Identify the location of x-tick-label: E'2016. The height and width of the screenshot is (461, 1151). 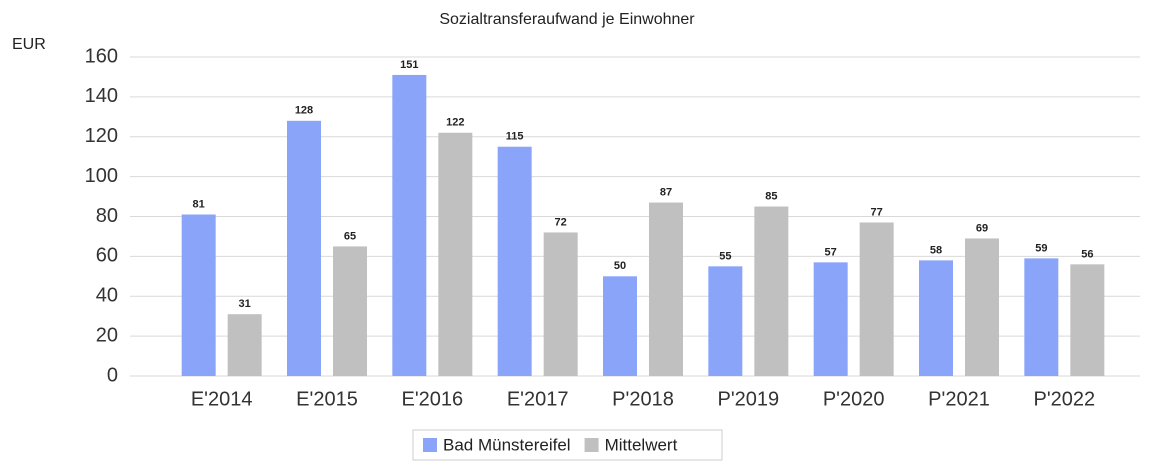
(433, 399).